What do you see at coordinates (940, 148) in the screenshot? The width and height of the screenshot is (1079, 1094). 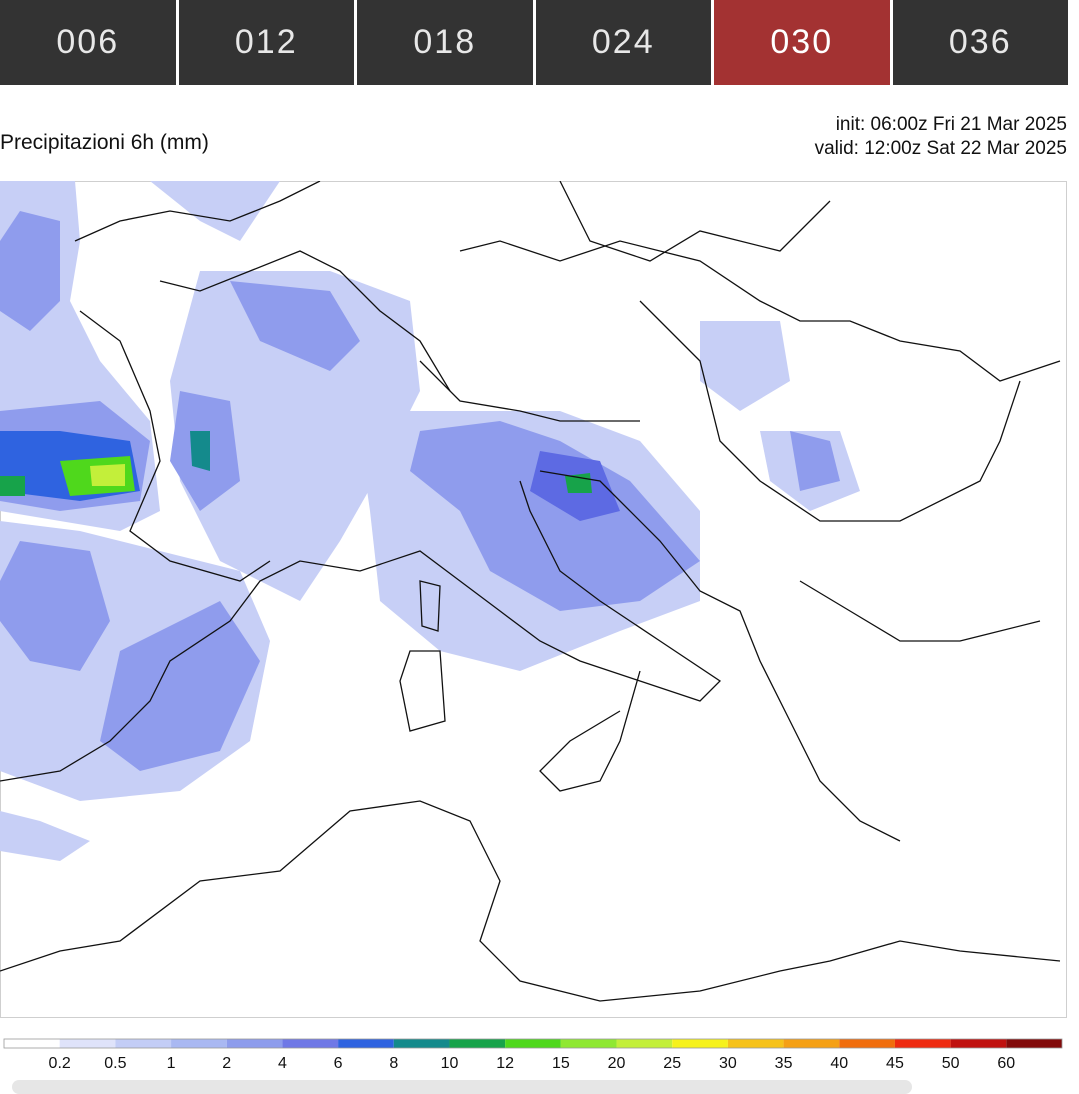 I see `valid-time: valid: 12:00z Sat 22 Mar 2025` at bounding box center [940, 148].